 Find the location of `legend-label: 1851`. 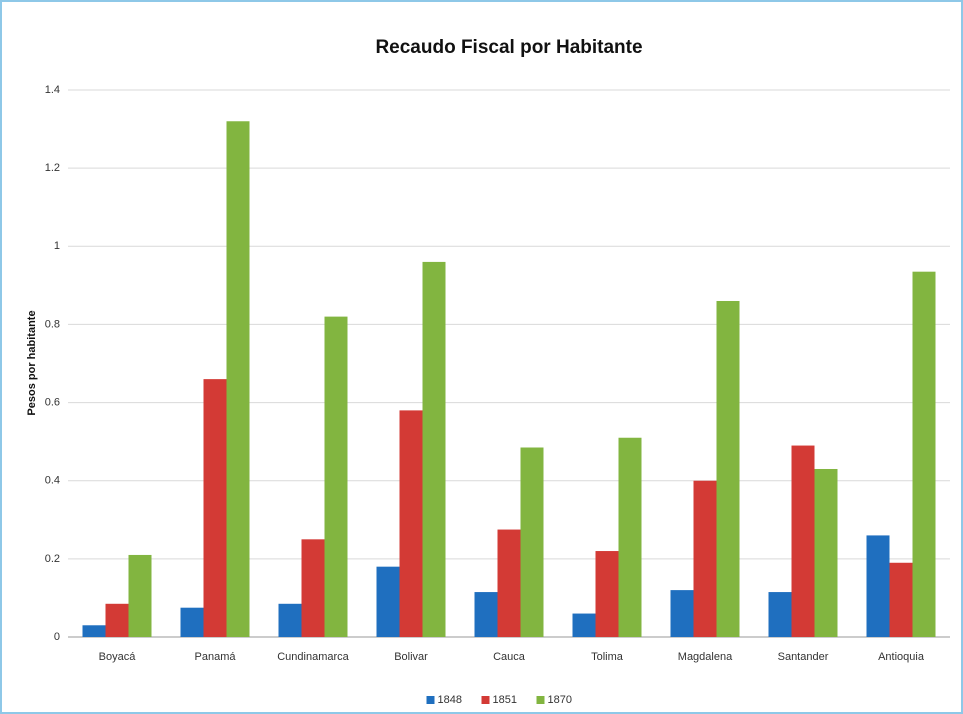

legend-label: 1851 is located at coordinates (505, 700).